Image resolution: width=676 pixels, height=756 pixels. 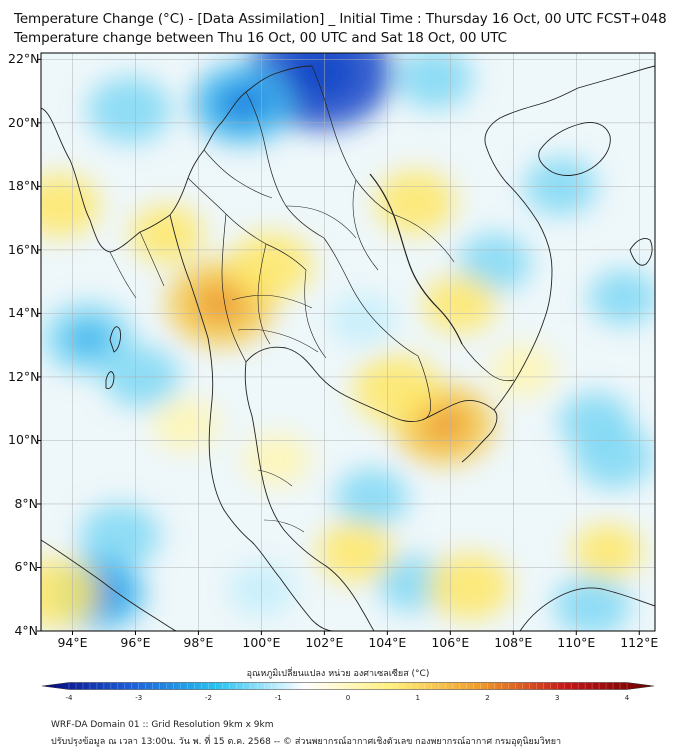 What do you see at coordinates (450, 642) in the screenshot?
I see `lon-label: 106°E` at bounding box center [450, 642].